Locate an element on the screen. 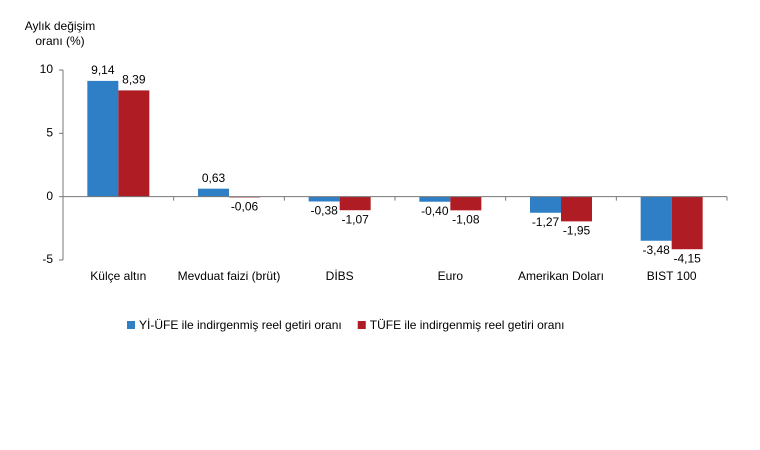 Image resolution: width=760 pixels, height=450 pixels. x-tick-label: Euro is located at coordinates (451, 276).